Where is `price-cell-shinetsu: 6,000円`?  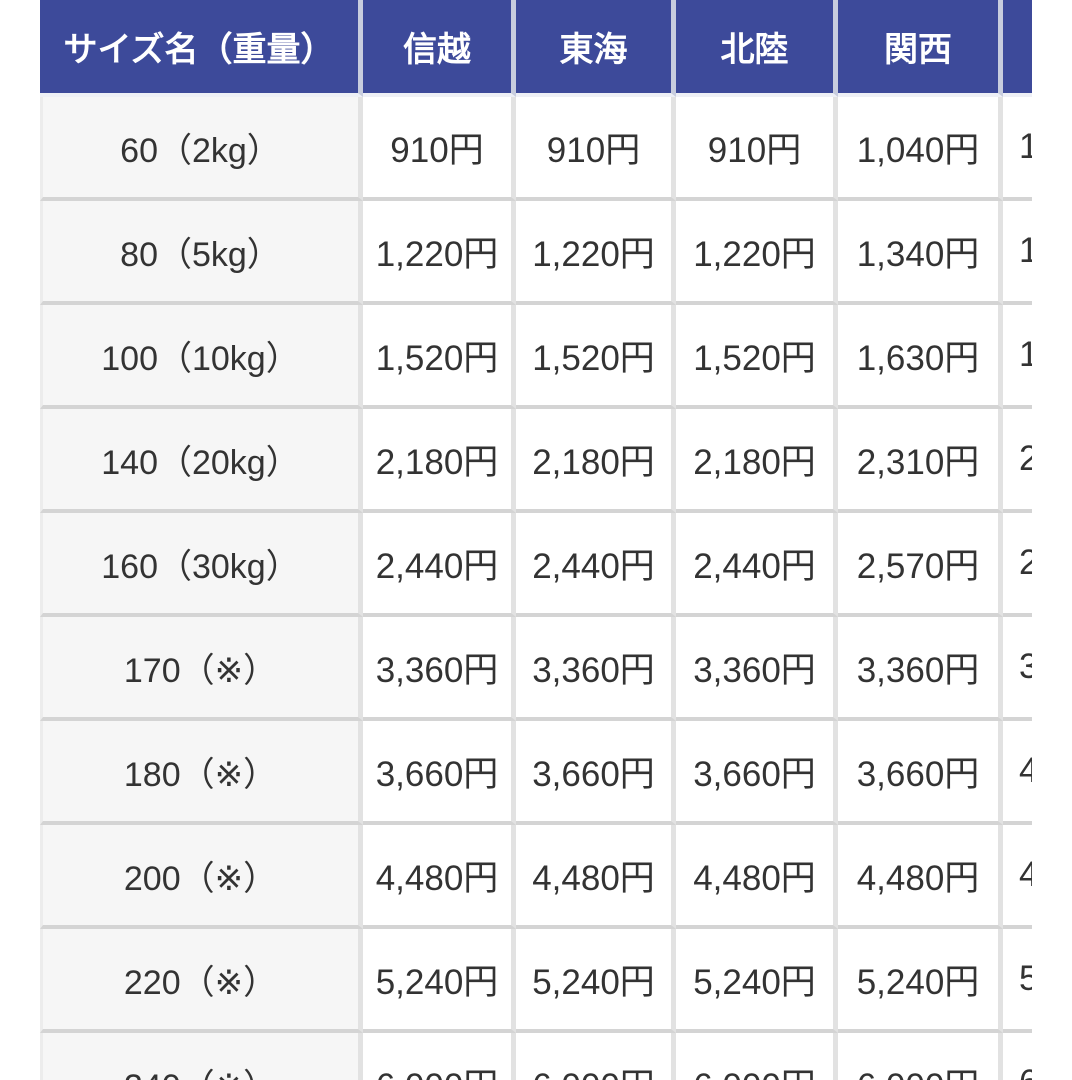 price-cell-shinetsu: 6,000円 is located at coordinates (439, 1056).